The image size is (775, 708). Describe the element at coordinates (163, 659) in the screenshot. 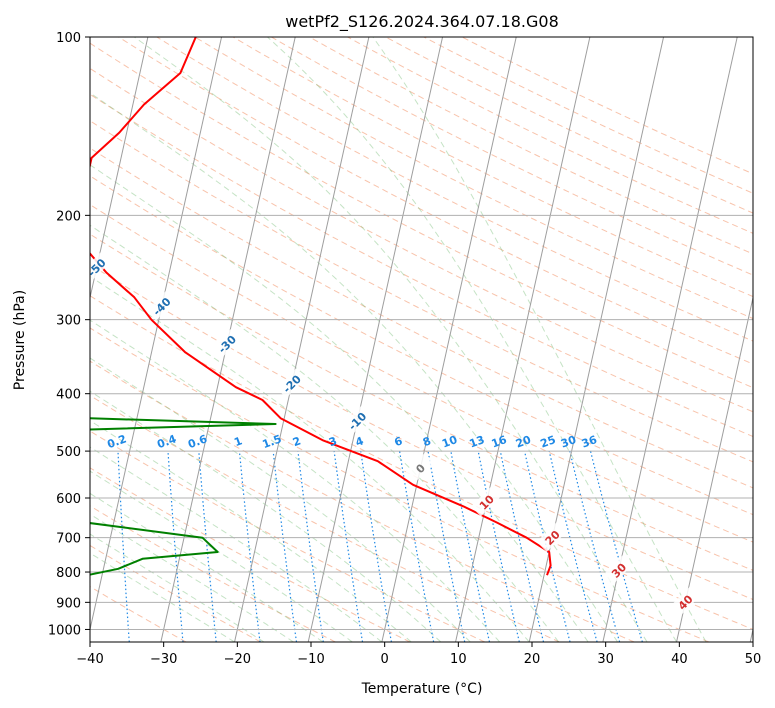

I see `x-tick-label: −30` at that location.